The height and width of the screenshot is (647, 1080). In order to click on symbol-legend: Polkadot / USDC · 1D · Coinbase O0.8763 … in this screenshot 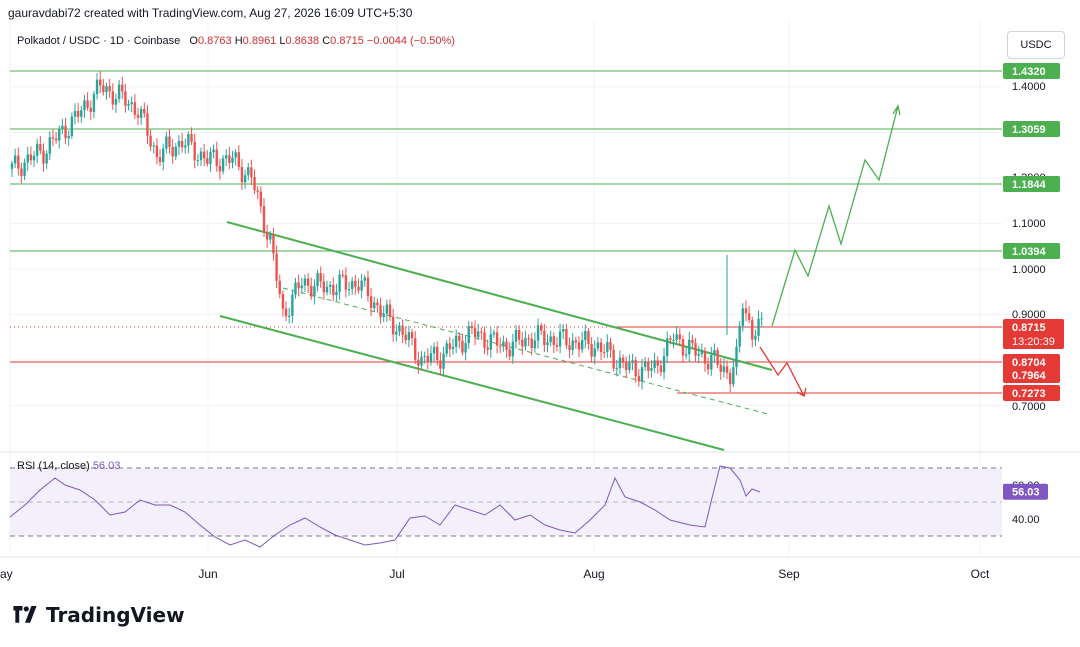, I will do `click(236, 41)`.